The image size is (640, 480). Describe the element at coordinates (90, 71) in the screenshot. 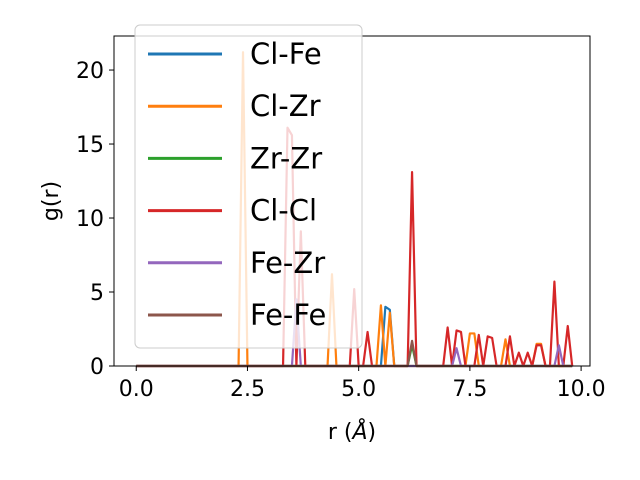

I see `y-tick-label: 20` at that location.